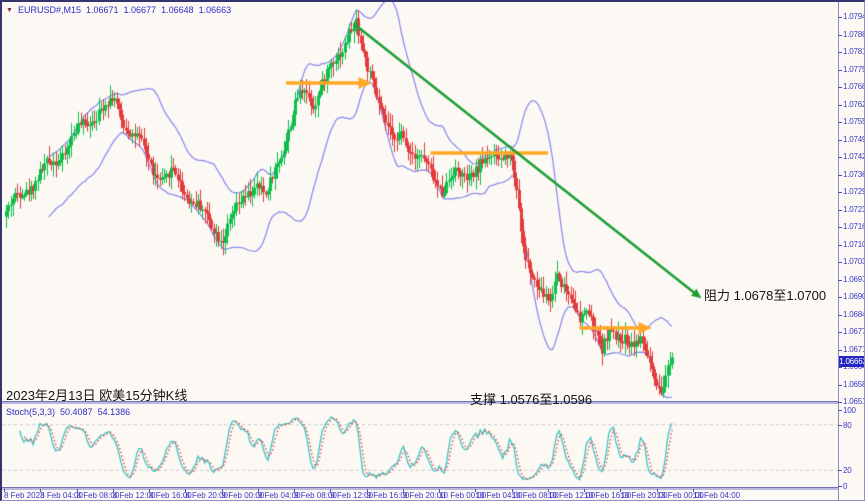 The width and height of the screenshot is (865, 501). What do you see at coordinates (853, 121) in the screenshot?
I see `price-axis-label: 1.07555` at bounding box center [853, 121].